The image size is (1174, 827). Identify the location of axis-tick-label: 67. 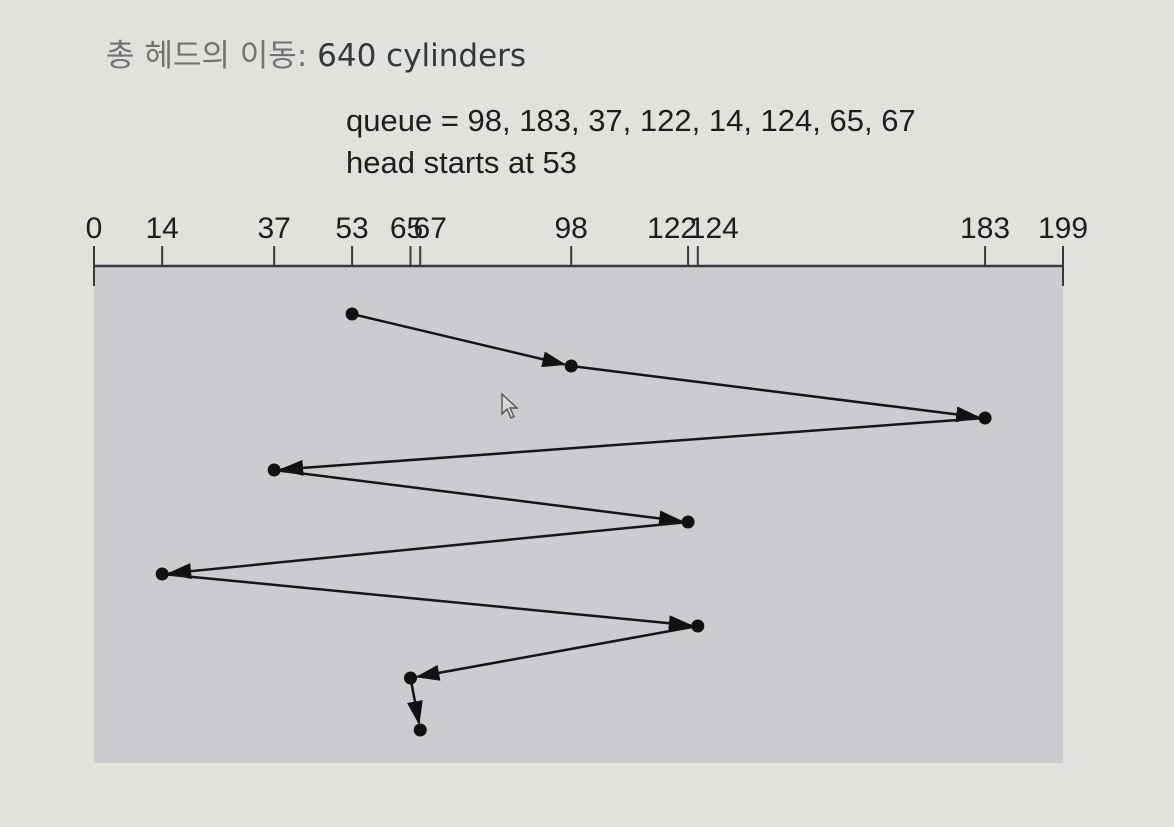
(430, 228).